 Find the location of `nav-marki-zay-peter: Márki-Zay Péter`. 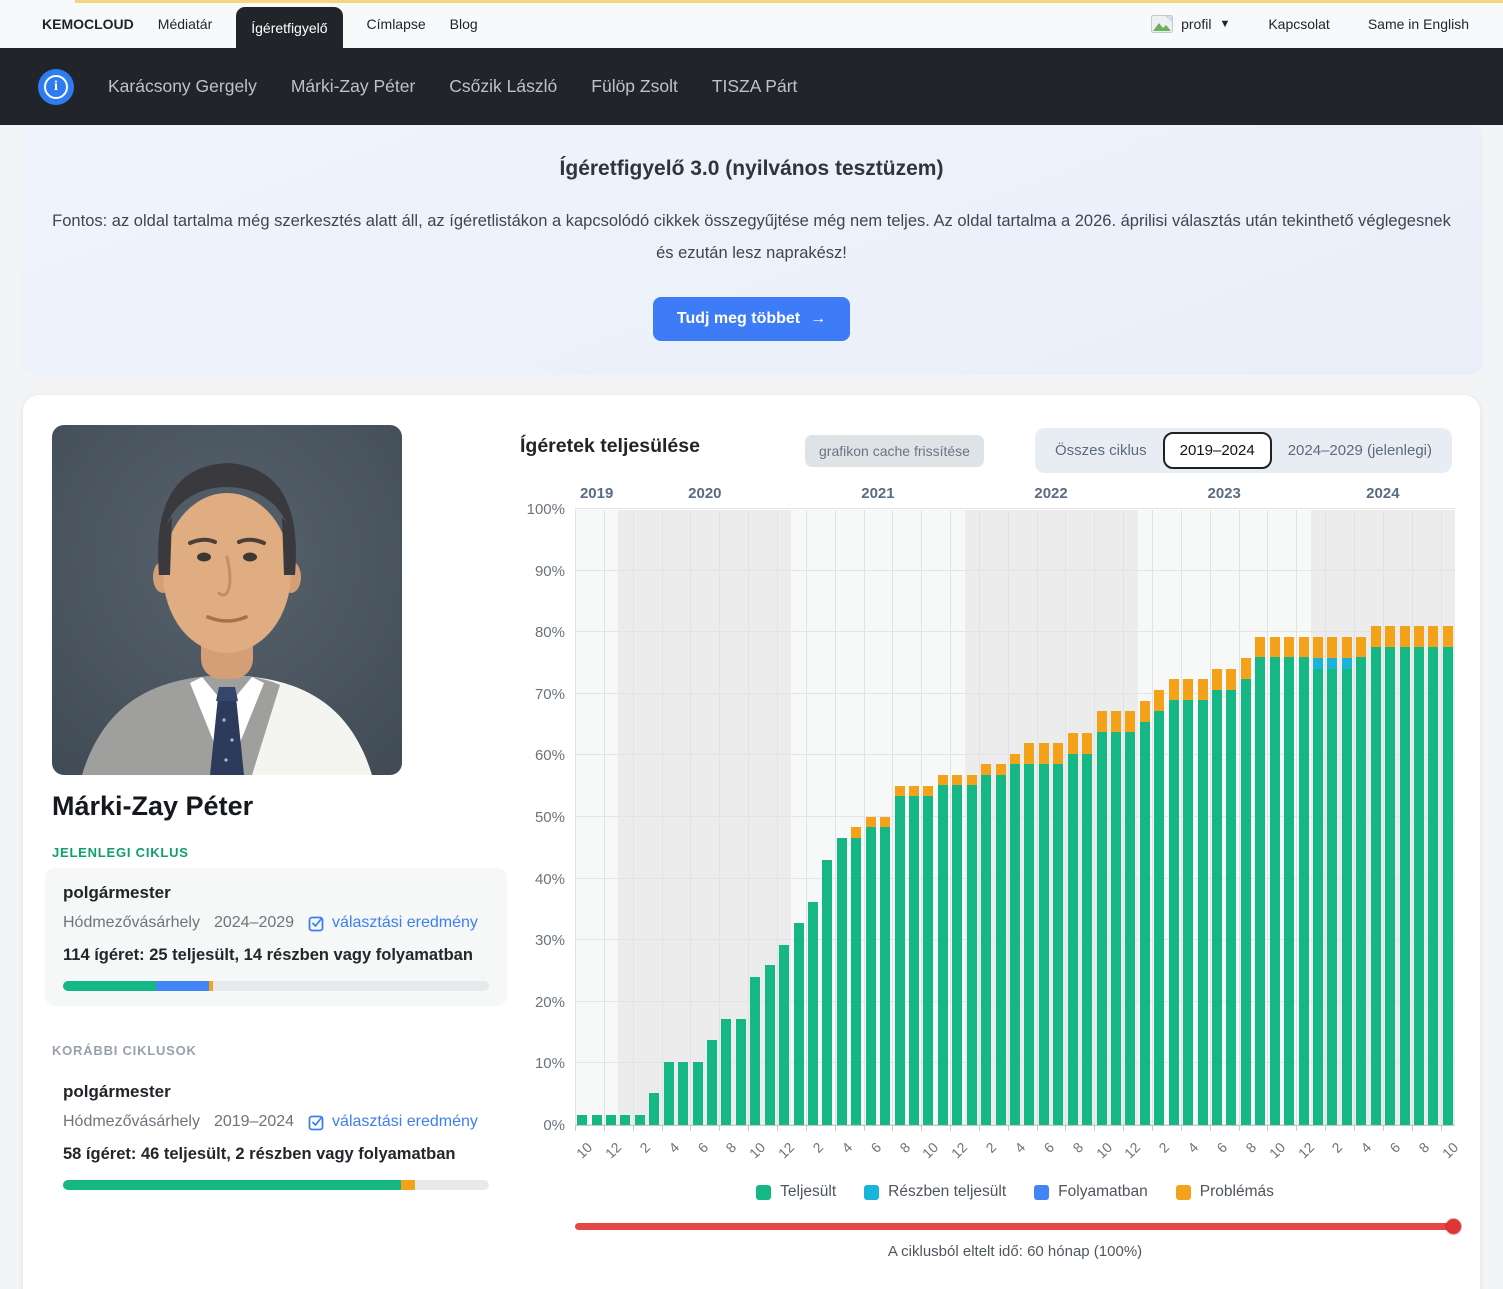

nav-marki-zay-peter: Márki-Zay Péter is located at coordinates (353, 86).